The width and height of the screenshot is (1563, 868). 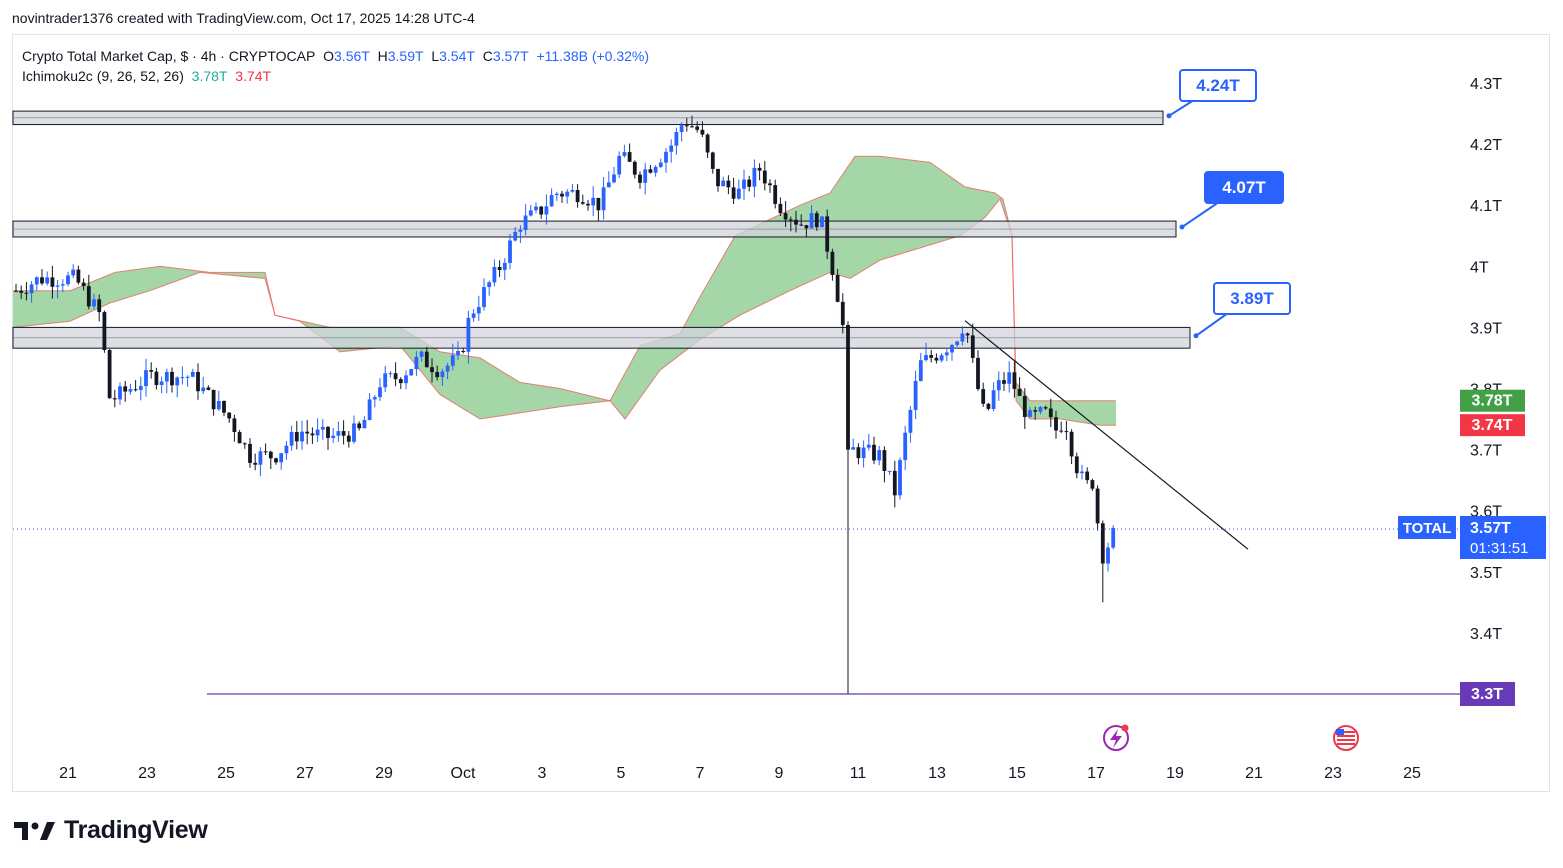 What do you see at coordinates (1340, 732) in the screenshot?
I see `flag-canton-icon` at bounding box center [1340, 732].